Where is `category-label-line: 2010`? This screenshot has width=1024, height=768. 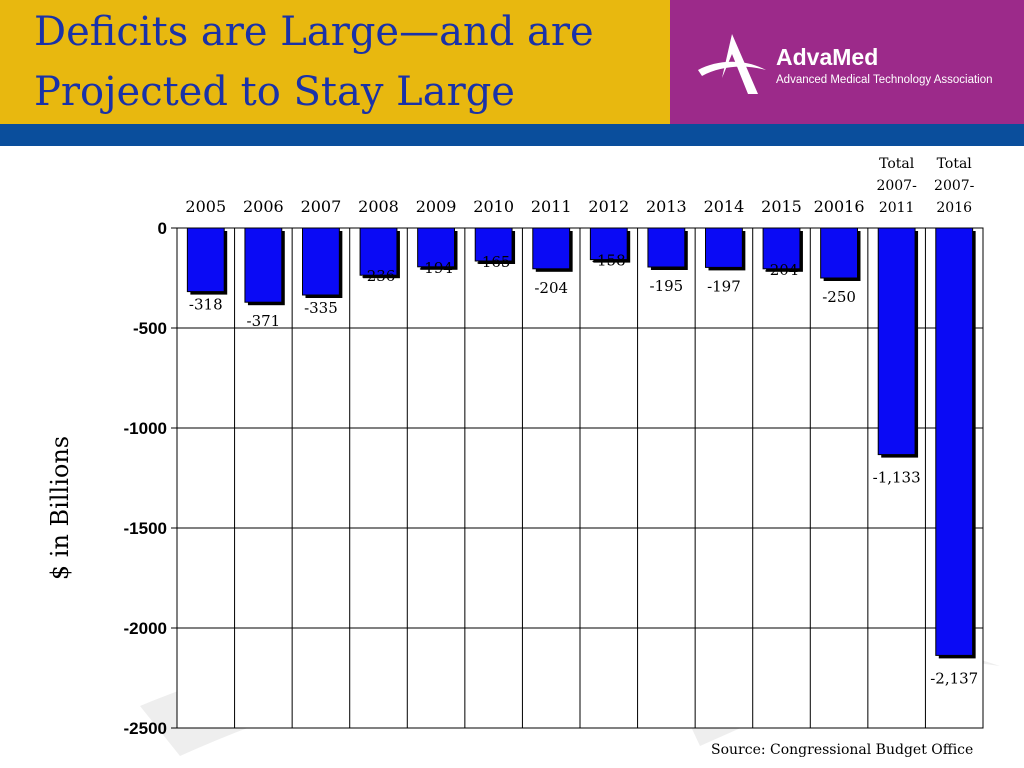 category-label-line: 2010 is located at coordinates (493, 206).